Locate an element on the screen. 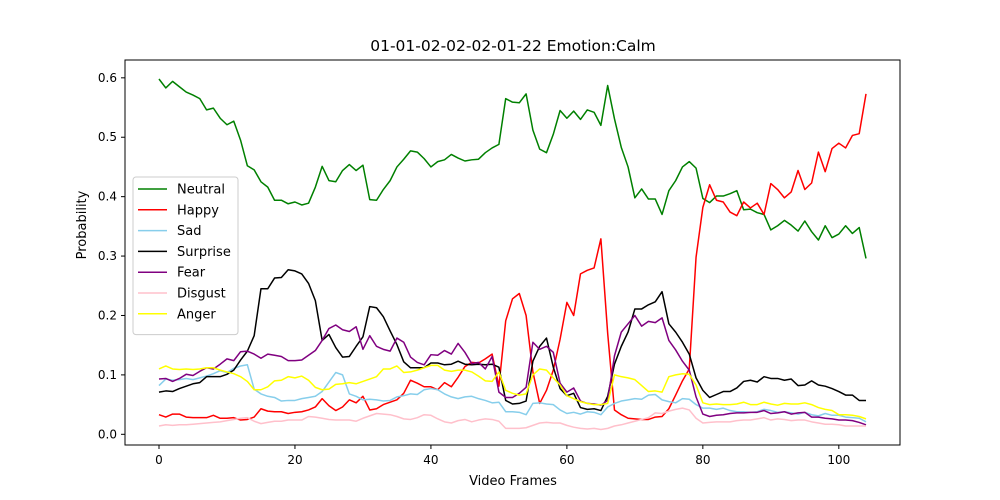 This screenshot has width=1000, height=500. legend: Neutral Happy Sad Surprise Fear Disgust Anger is located at coordinates (185, 256).